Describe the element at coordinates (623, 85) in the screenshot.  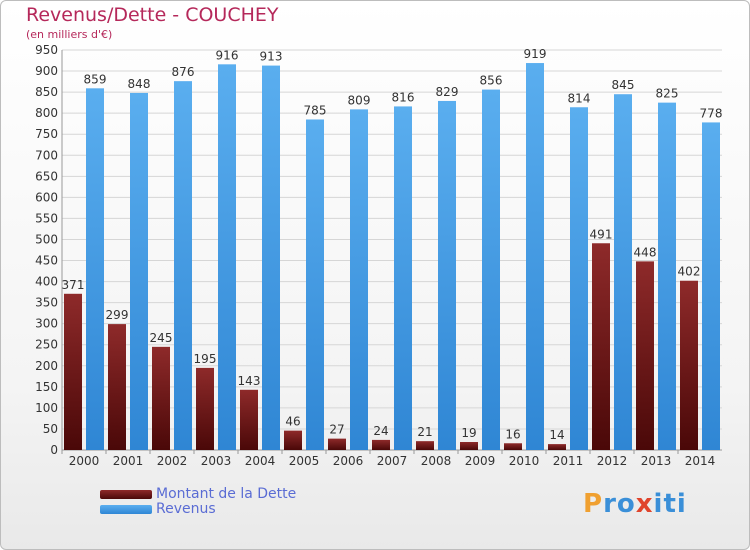
I see `data-label-revenus: 845` at that location.